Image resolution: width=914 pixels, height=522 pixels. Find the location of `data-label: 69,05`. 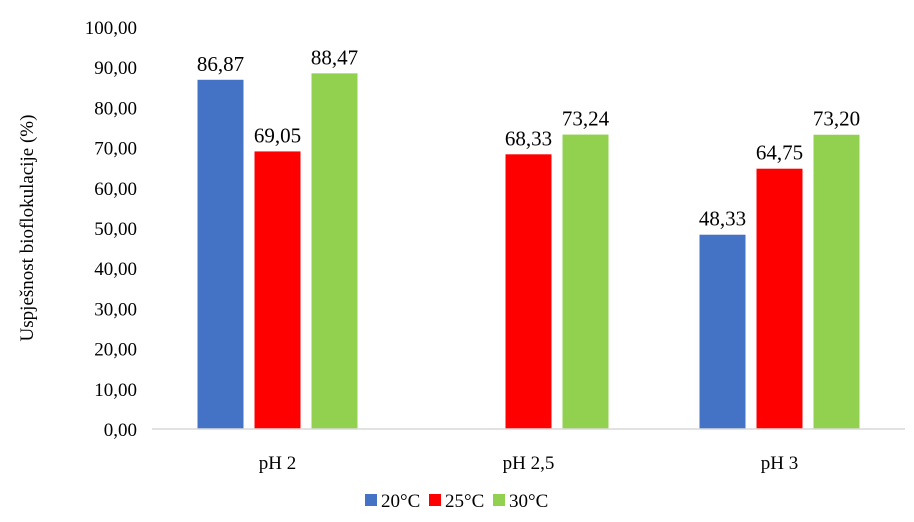

data-label: 69,05 is located at coordinates (277, 135).